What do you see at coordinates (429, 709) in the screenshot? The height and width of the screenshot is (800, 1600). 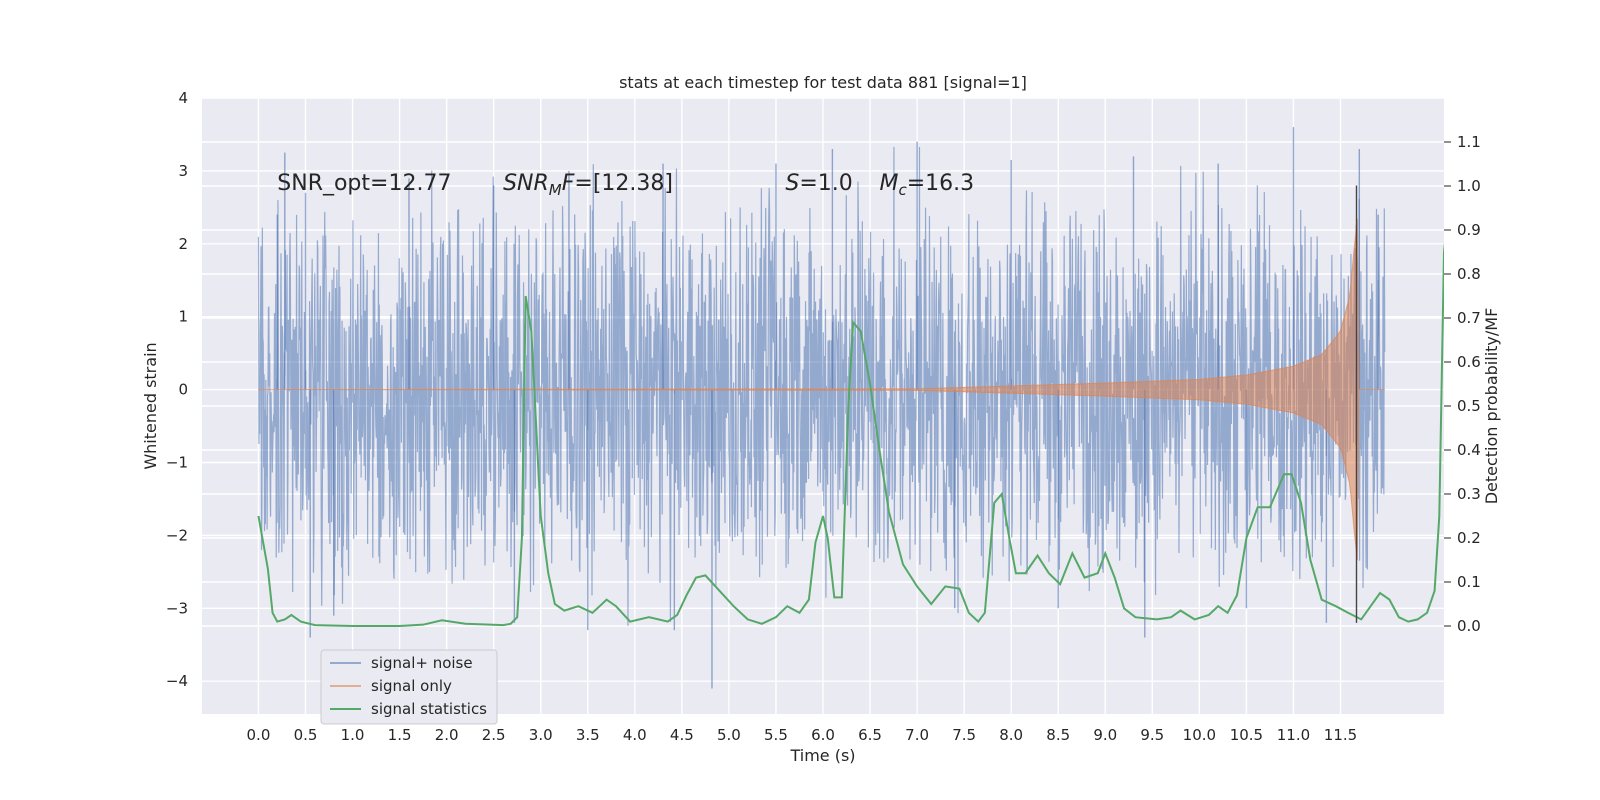 I see `legend-label-statistics: signal statistics` at bounding box center [429, 709].